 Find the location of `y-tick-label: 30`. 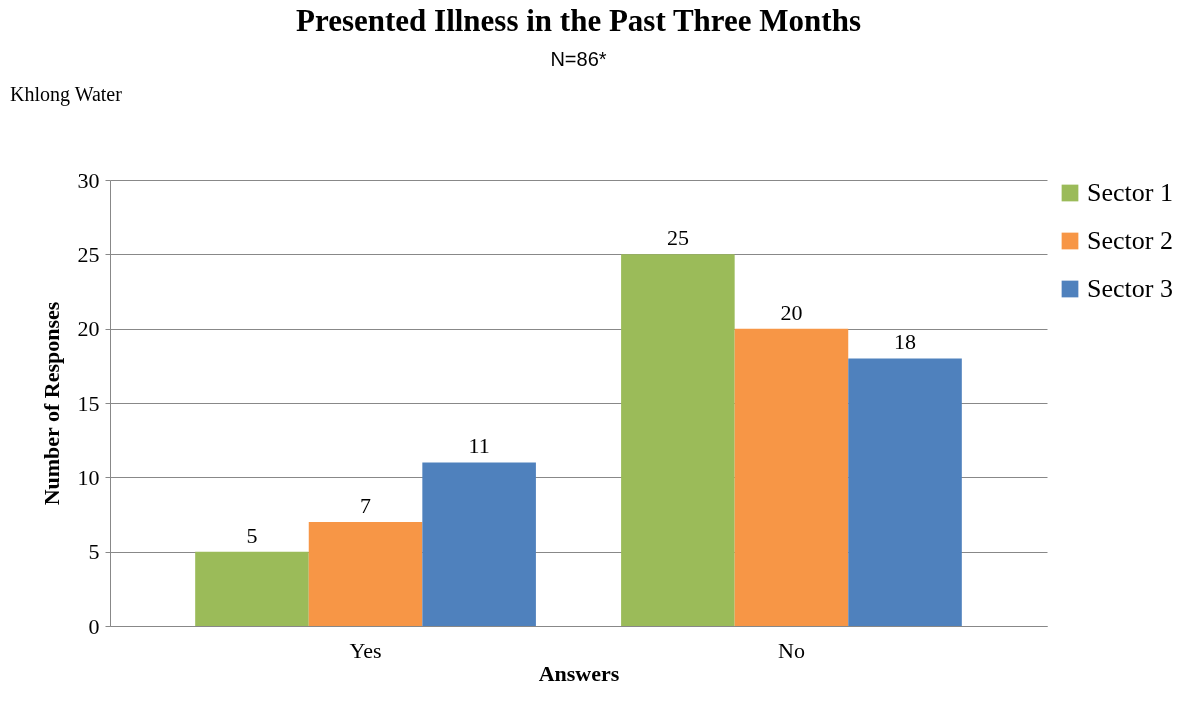

y-tick-label: 30 is located at coordinates (88, 180).